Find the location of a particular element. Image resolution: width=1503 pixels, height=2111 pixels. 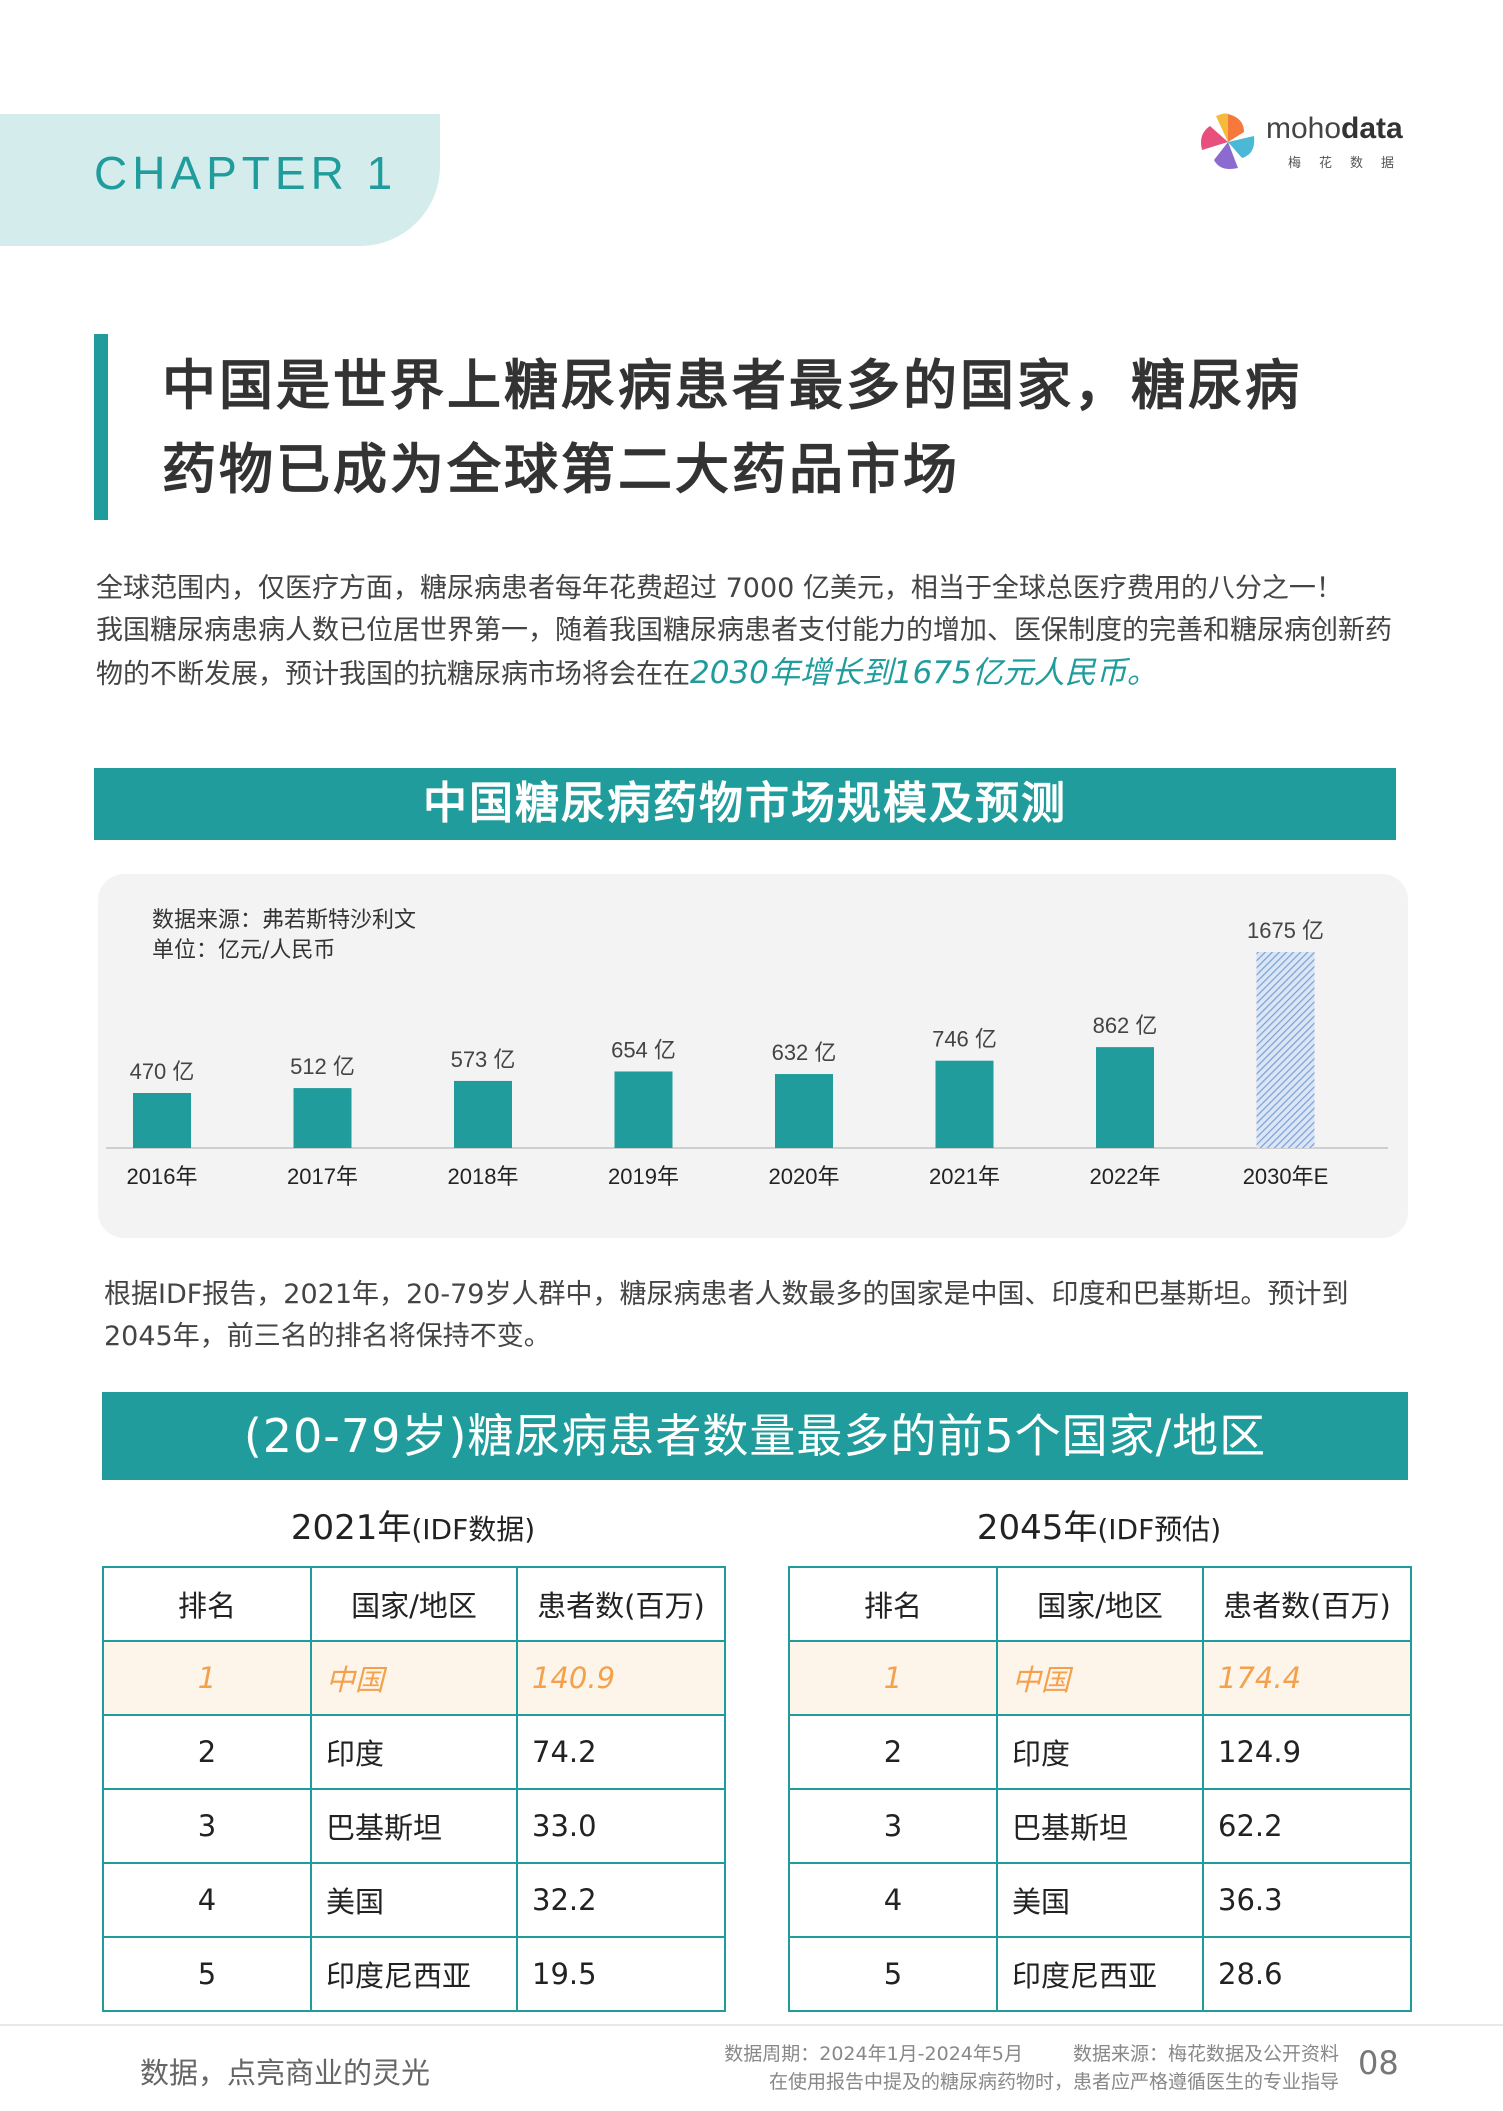

x-tick-label: 2017年 is located at coordinates (322, 1176).